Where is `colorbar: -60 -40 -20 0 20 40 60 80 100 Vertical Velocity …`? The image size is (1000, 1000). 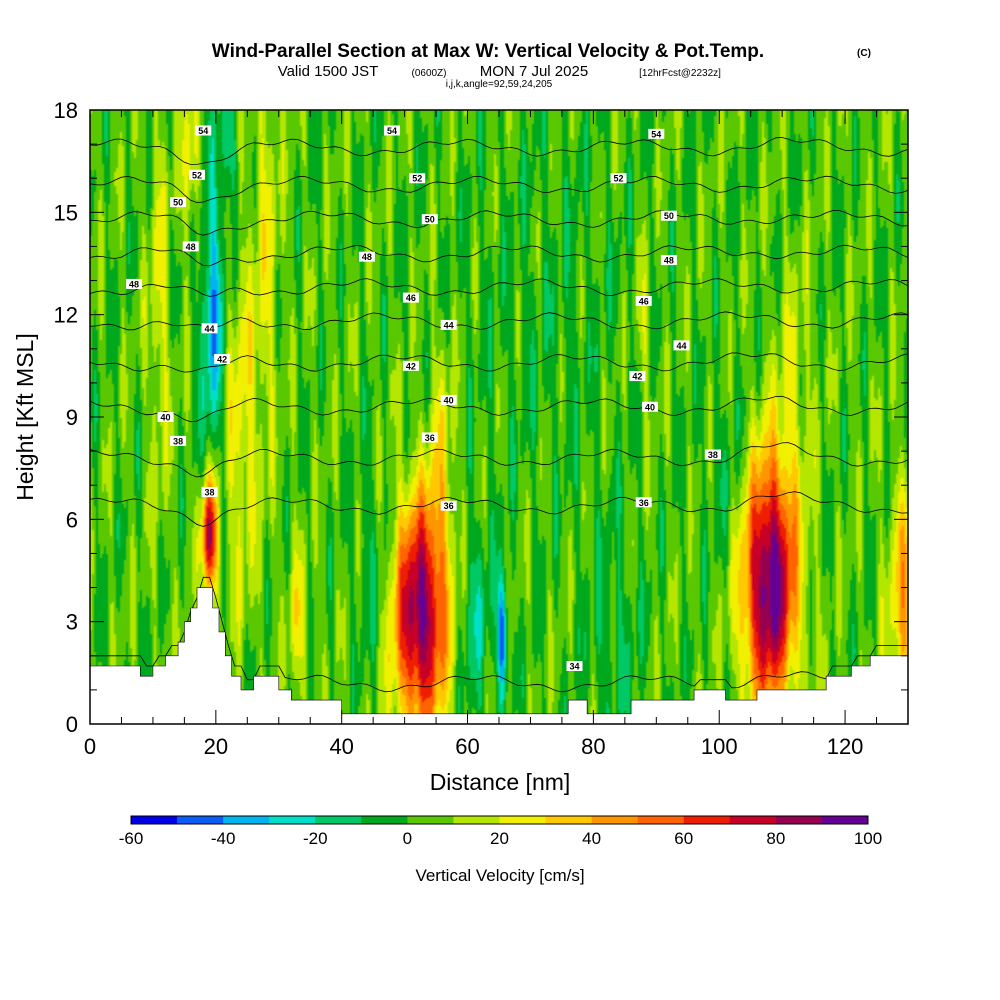 colorbar: -60 -40 -20 0 20 40 60 80 100 Vertical Velocity … is located at coordinates (500, 850).